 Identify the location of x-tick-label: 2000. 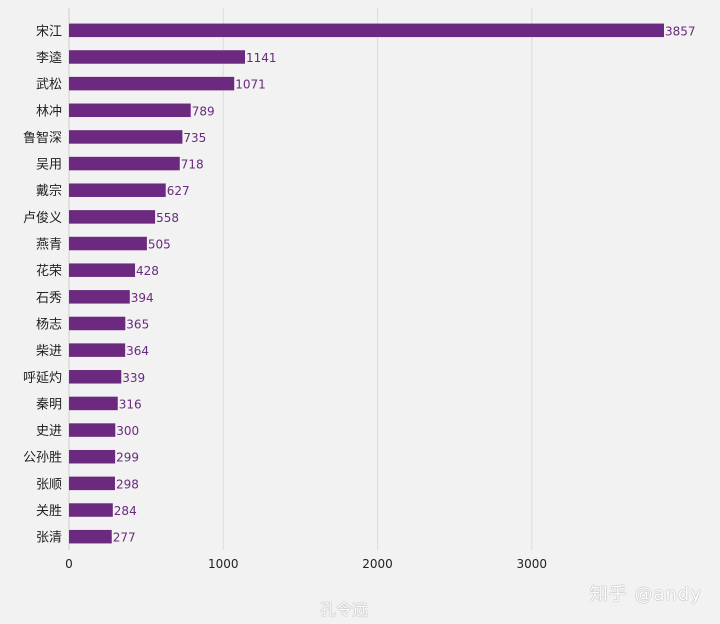
(377, 564).